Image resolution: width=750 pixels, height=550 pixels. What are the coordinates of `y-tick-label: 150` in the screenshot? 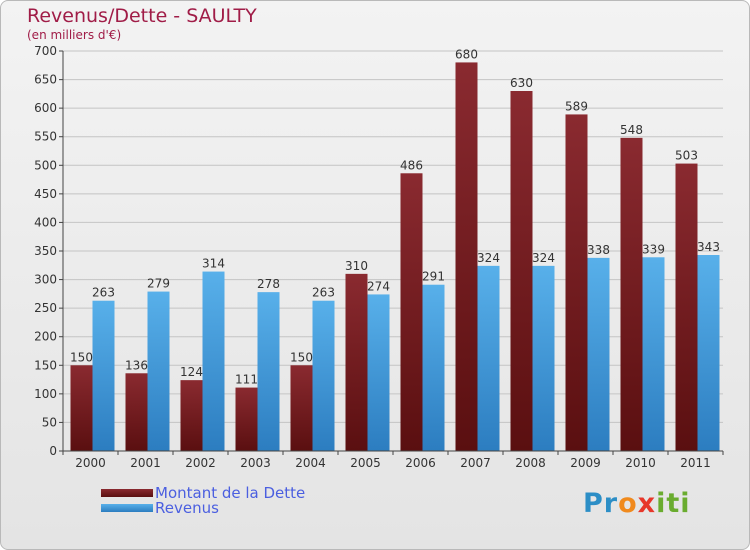 It's located at (45, 365).